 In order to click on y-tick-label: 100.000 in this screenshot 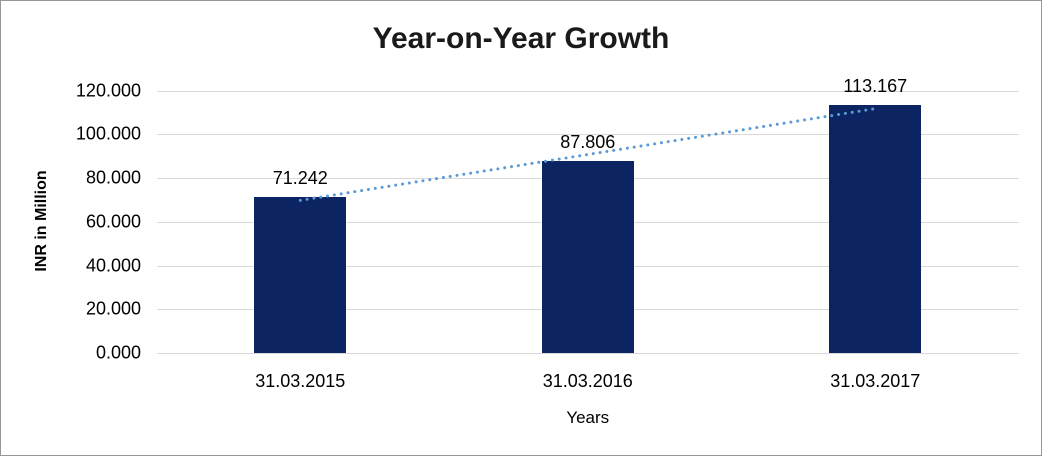, I will do `click(108, 133)`.